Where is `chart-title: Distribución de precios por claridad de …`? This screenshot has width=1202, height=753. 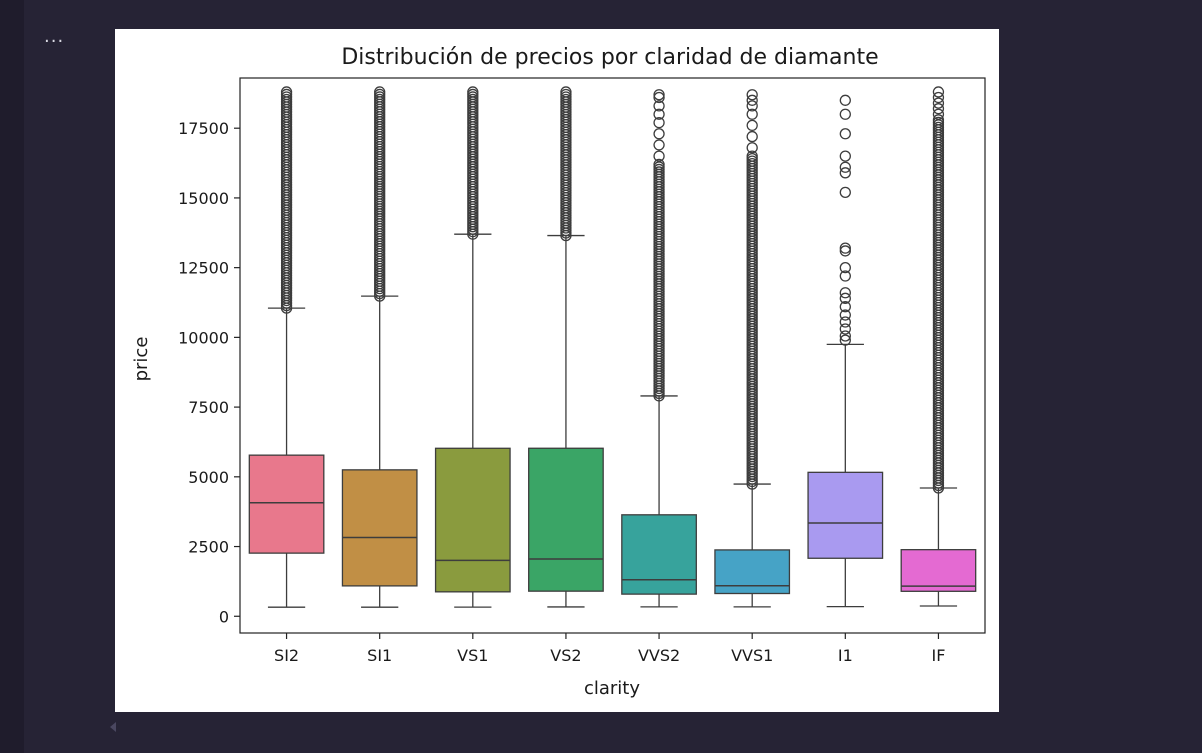
chart-title: Distribución de precios por claridad de … is located at coordinates (609, 57).